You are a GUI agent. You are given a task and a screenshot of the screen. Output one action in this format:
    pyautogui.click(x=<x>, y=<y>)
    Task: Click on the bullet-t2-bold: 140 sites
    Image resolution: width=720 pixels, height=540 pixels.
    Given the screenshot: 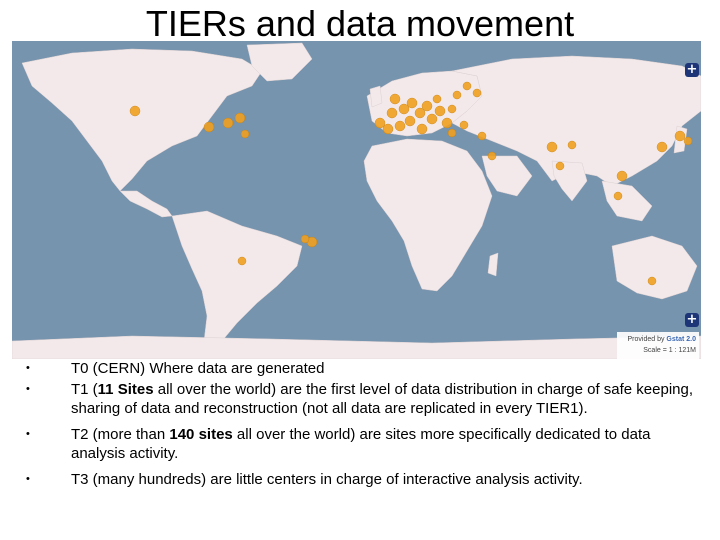 What is the action you would take?
    pyautogui.click(x=201, y=434)
    